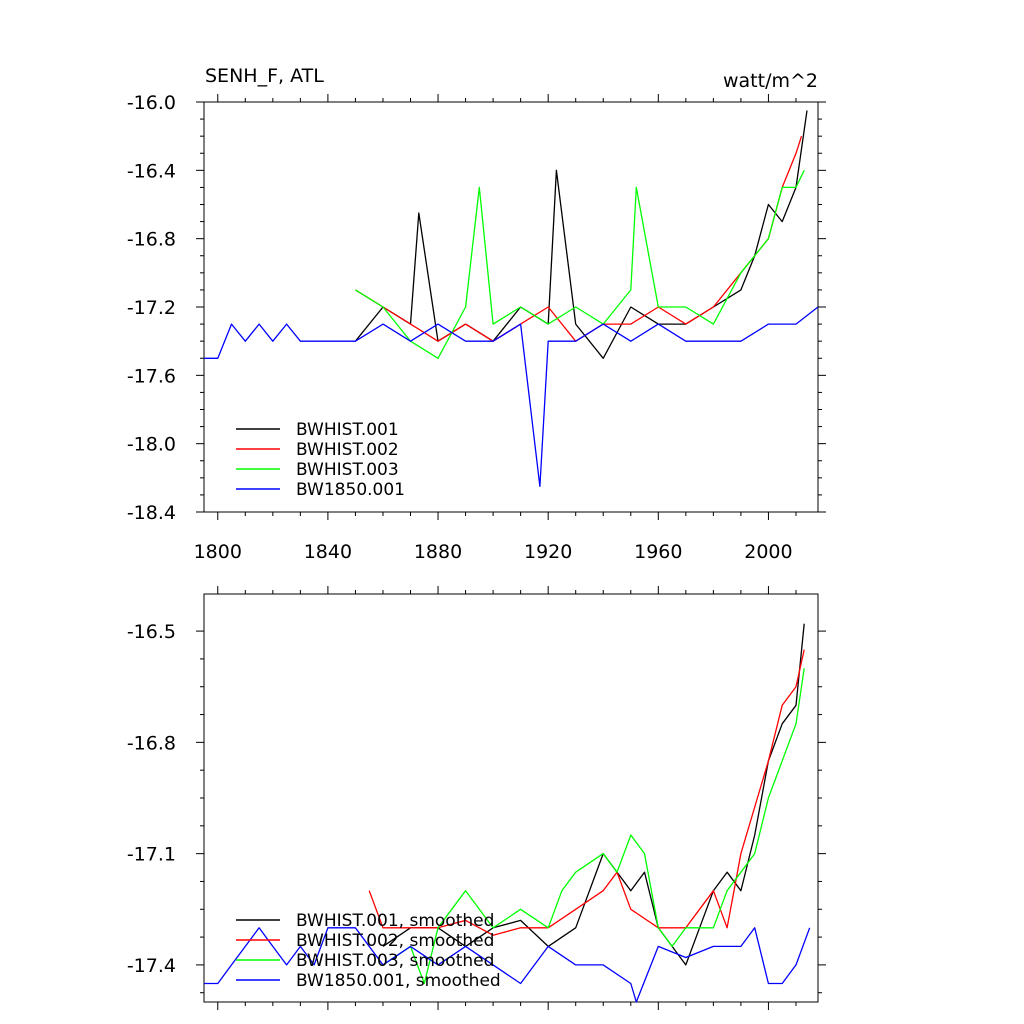 The height and width of the screenshot is (1024, 1024). I want to click on legend-label: BWHIST.003, smoothed, so click(395, 961).